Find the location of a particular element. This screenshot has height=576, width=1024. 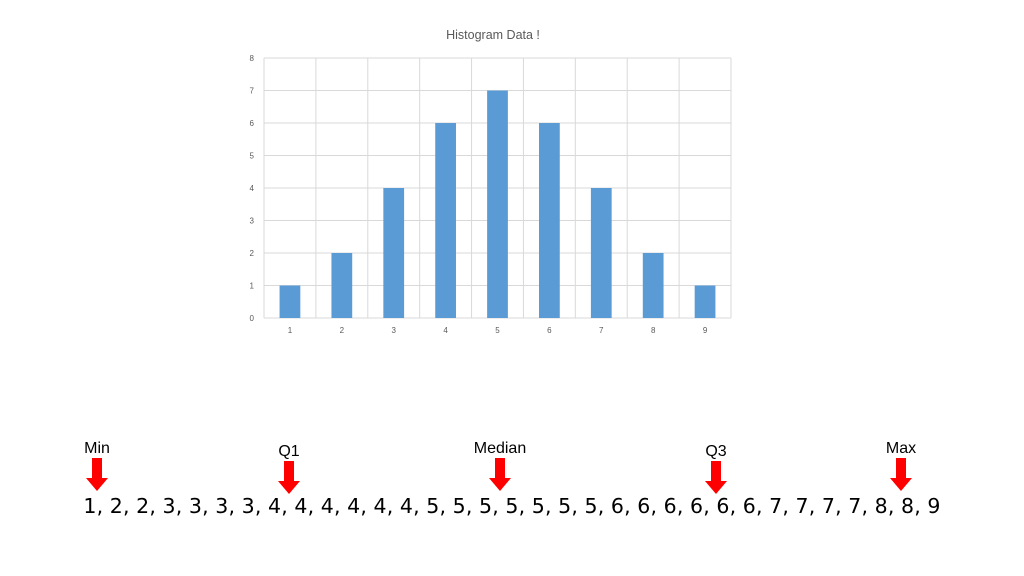

x-tick-label: 6 is located at coordinates (549, 330).